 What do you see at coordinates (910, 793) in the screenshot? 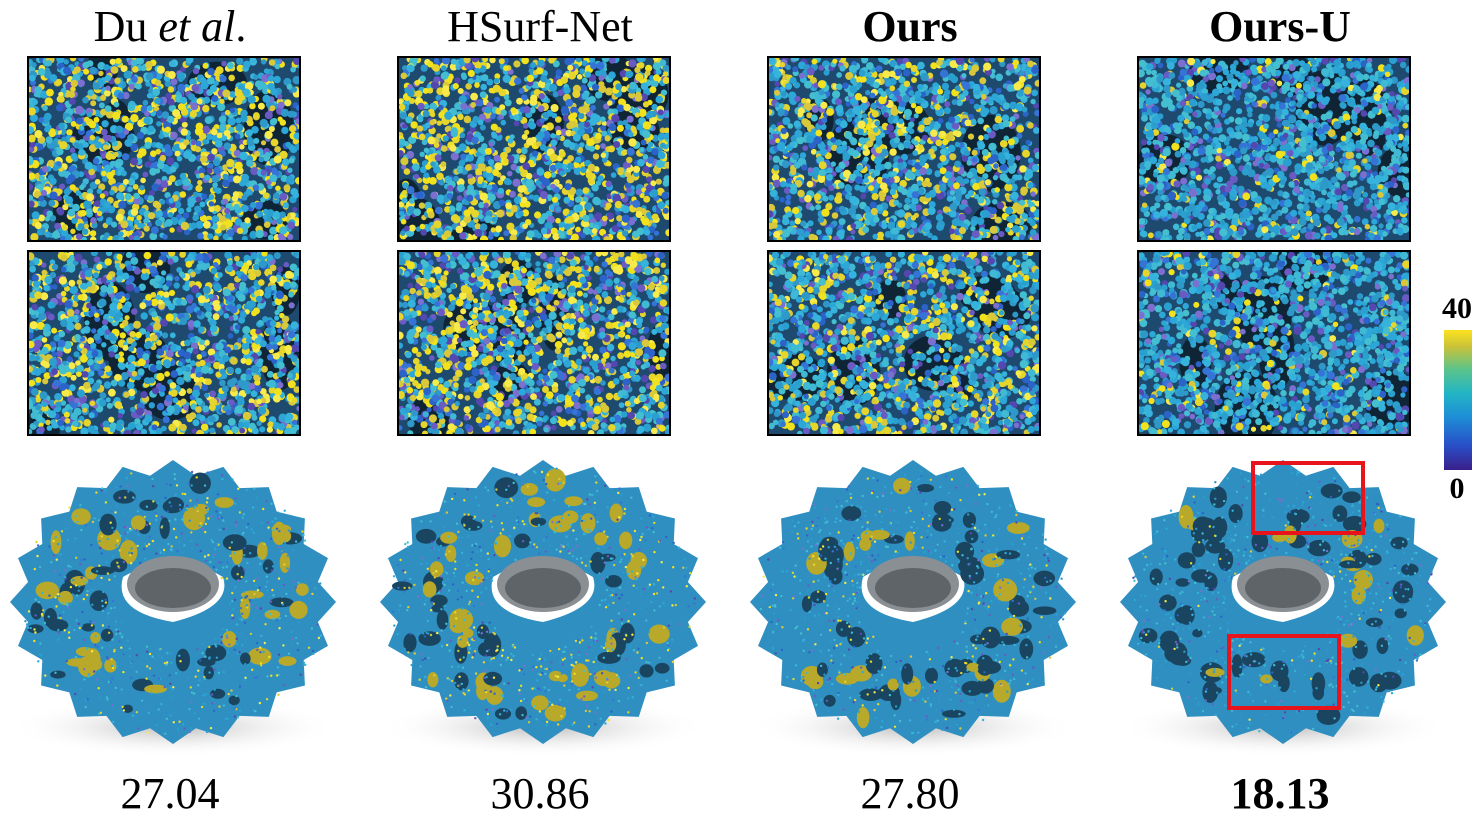
I see `error-score: 27.80` at bounding box center [910, 793].